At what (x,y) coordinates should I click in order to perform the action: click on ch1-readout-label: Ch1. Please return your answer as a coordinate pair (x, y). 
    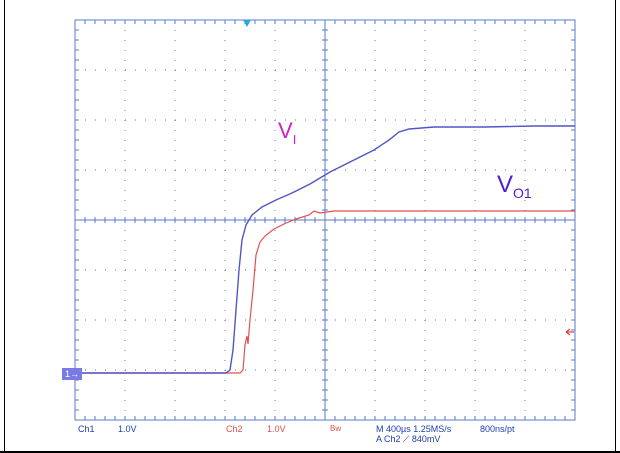
    Looking at the image, I should click on (86, 429).